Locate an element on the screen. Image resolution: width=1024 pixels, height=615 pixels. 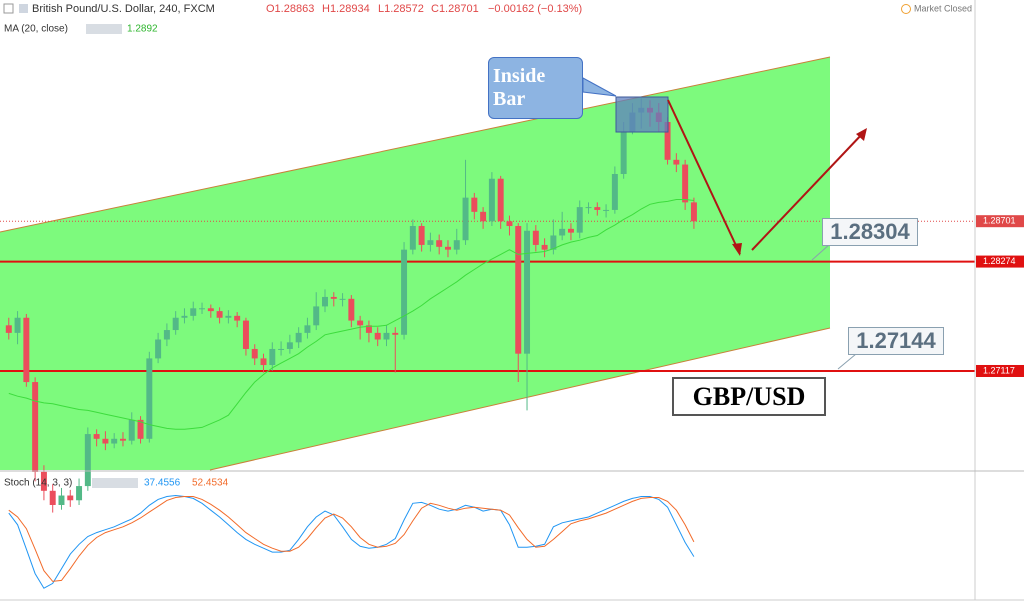
market-status: Market Closed is located at coordinates (943, 8).